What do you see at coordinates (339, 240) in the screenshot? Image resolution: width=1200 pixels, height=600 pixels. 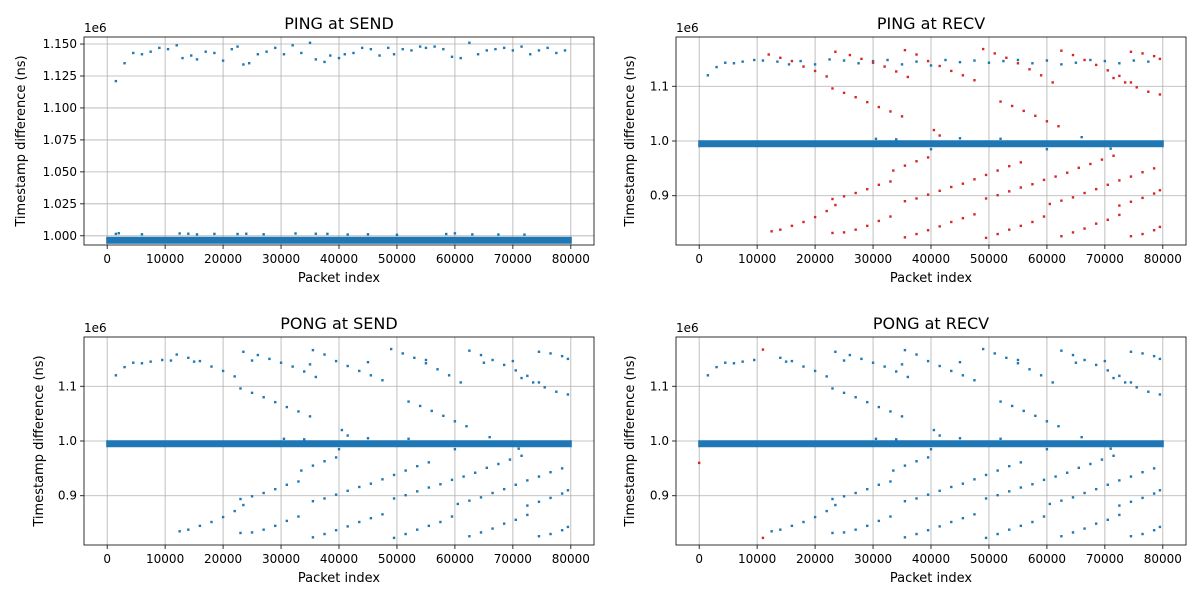 I see `baseline-band` at bounding box center [339, 240].